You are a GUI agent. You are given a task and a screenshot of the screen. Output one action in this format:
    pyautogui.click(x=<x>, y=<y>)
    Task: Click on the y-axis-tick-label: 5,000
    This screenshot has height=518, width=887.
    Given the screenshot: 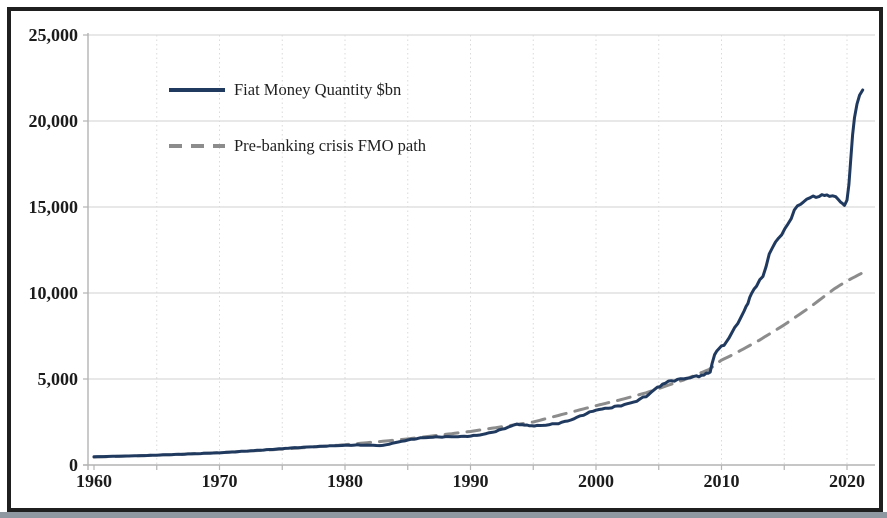 What is the action you would take?
    pyautogui.click(x=58, y=379)
    